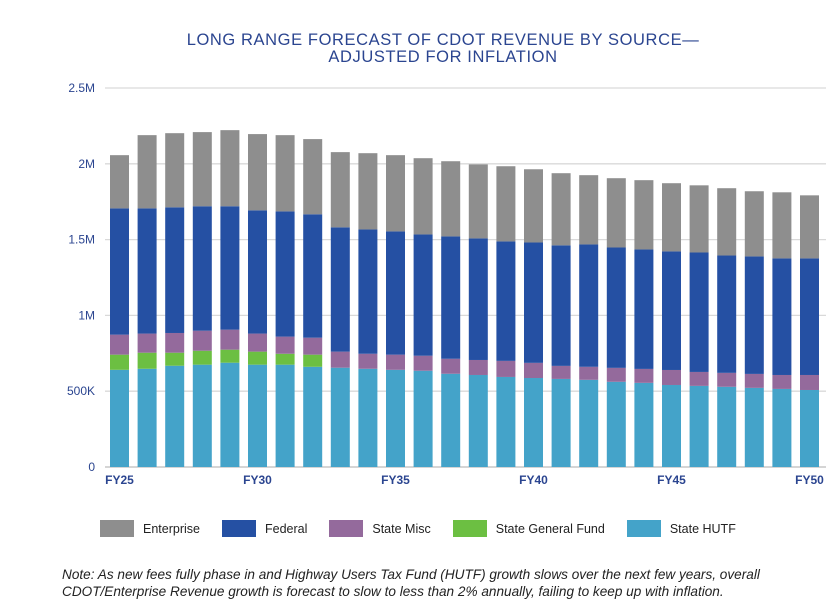  I want to click on y-tick-label: 1M, so click(86, 315).